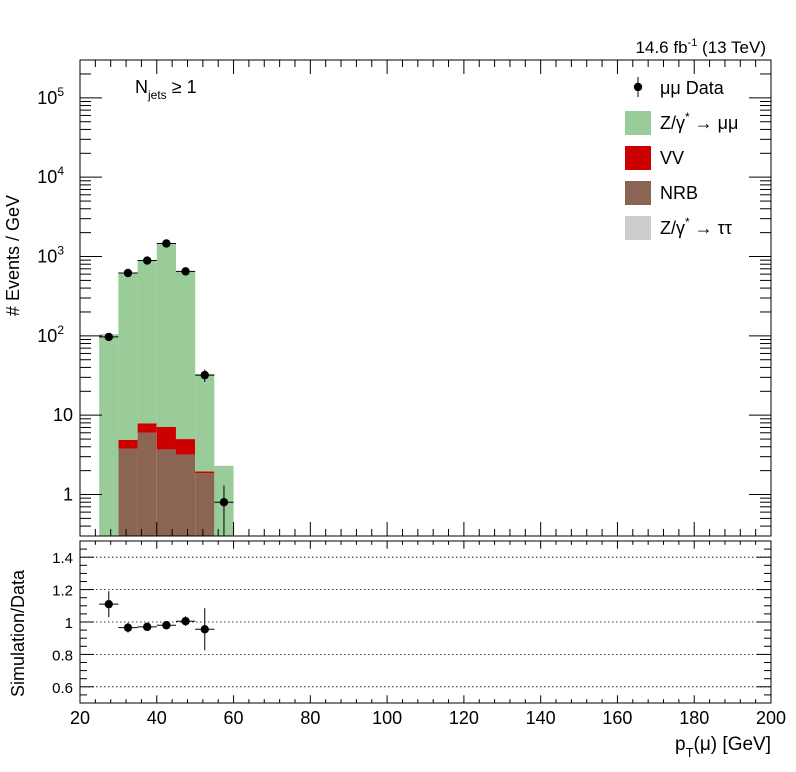  What do you see at coordinates (701, 47) in the screenshot?
I see `lumi-label: 14.6 fb-1 (13 TeV)` at bounding box center [701, 47].